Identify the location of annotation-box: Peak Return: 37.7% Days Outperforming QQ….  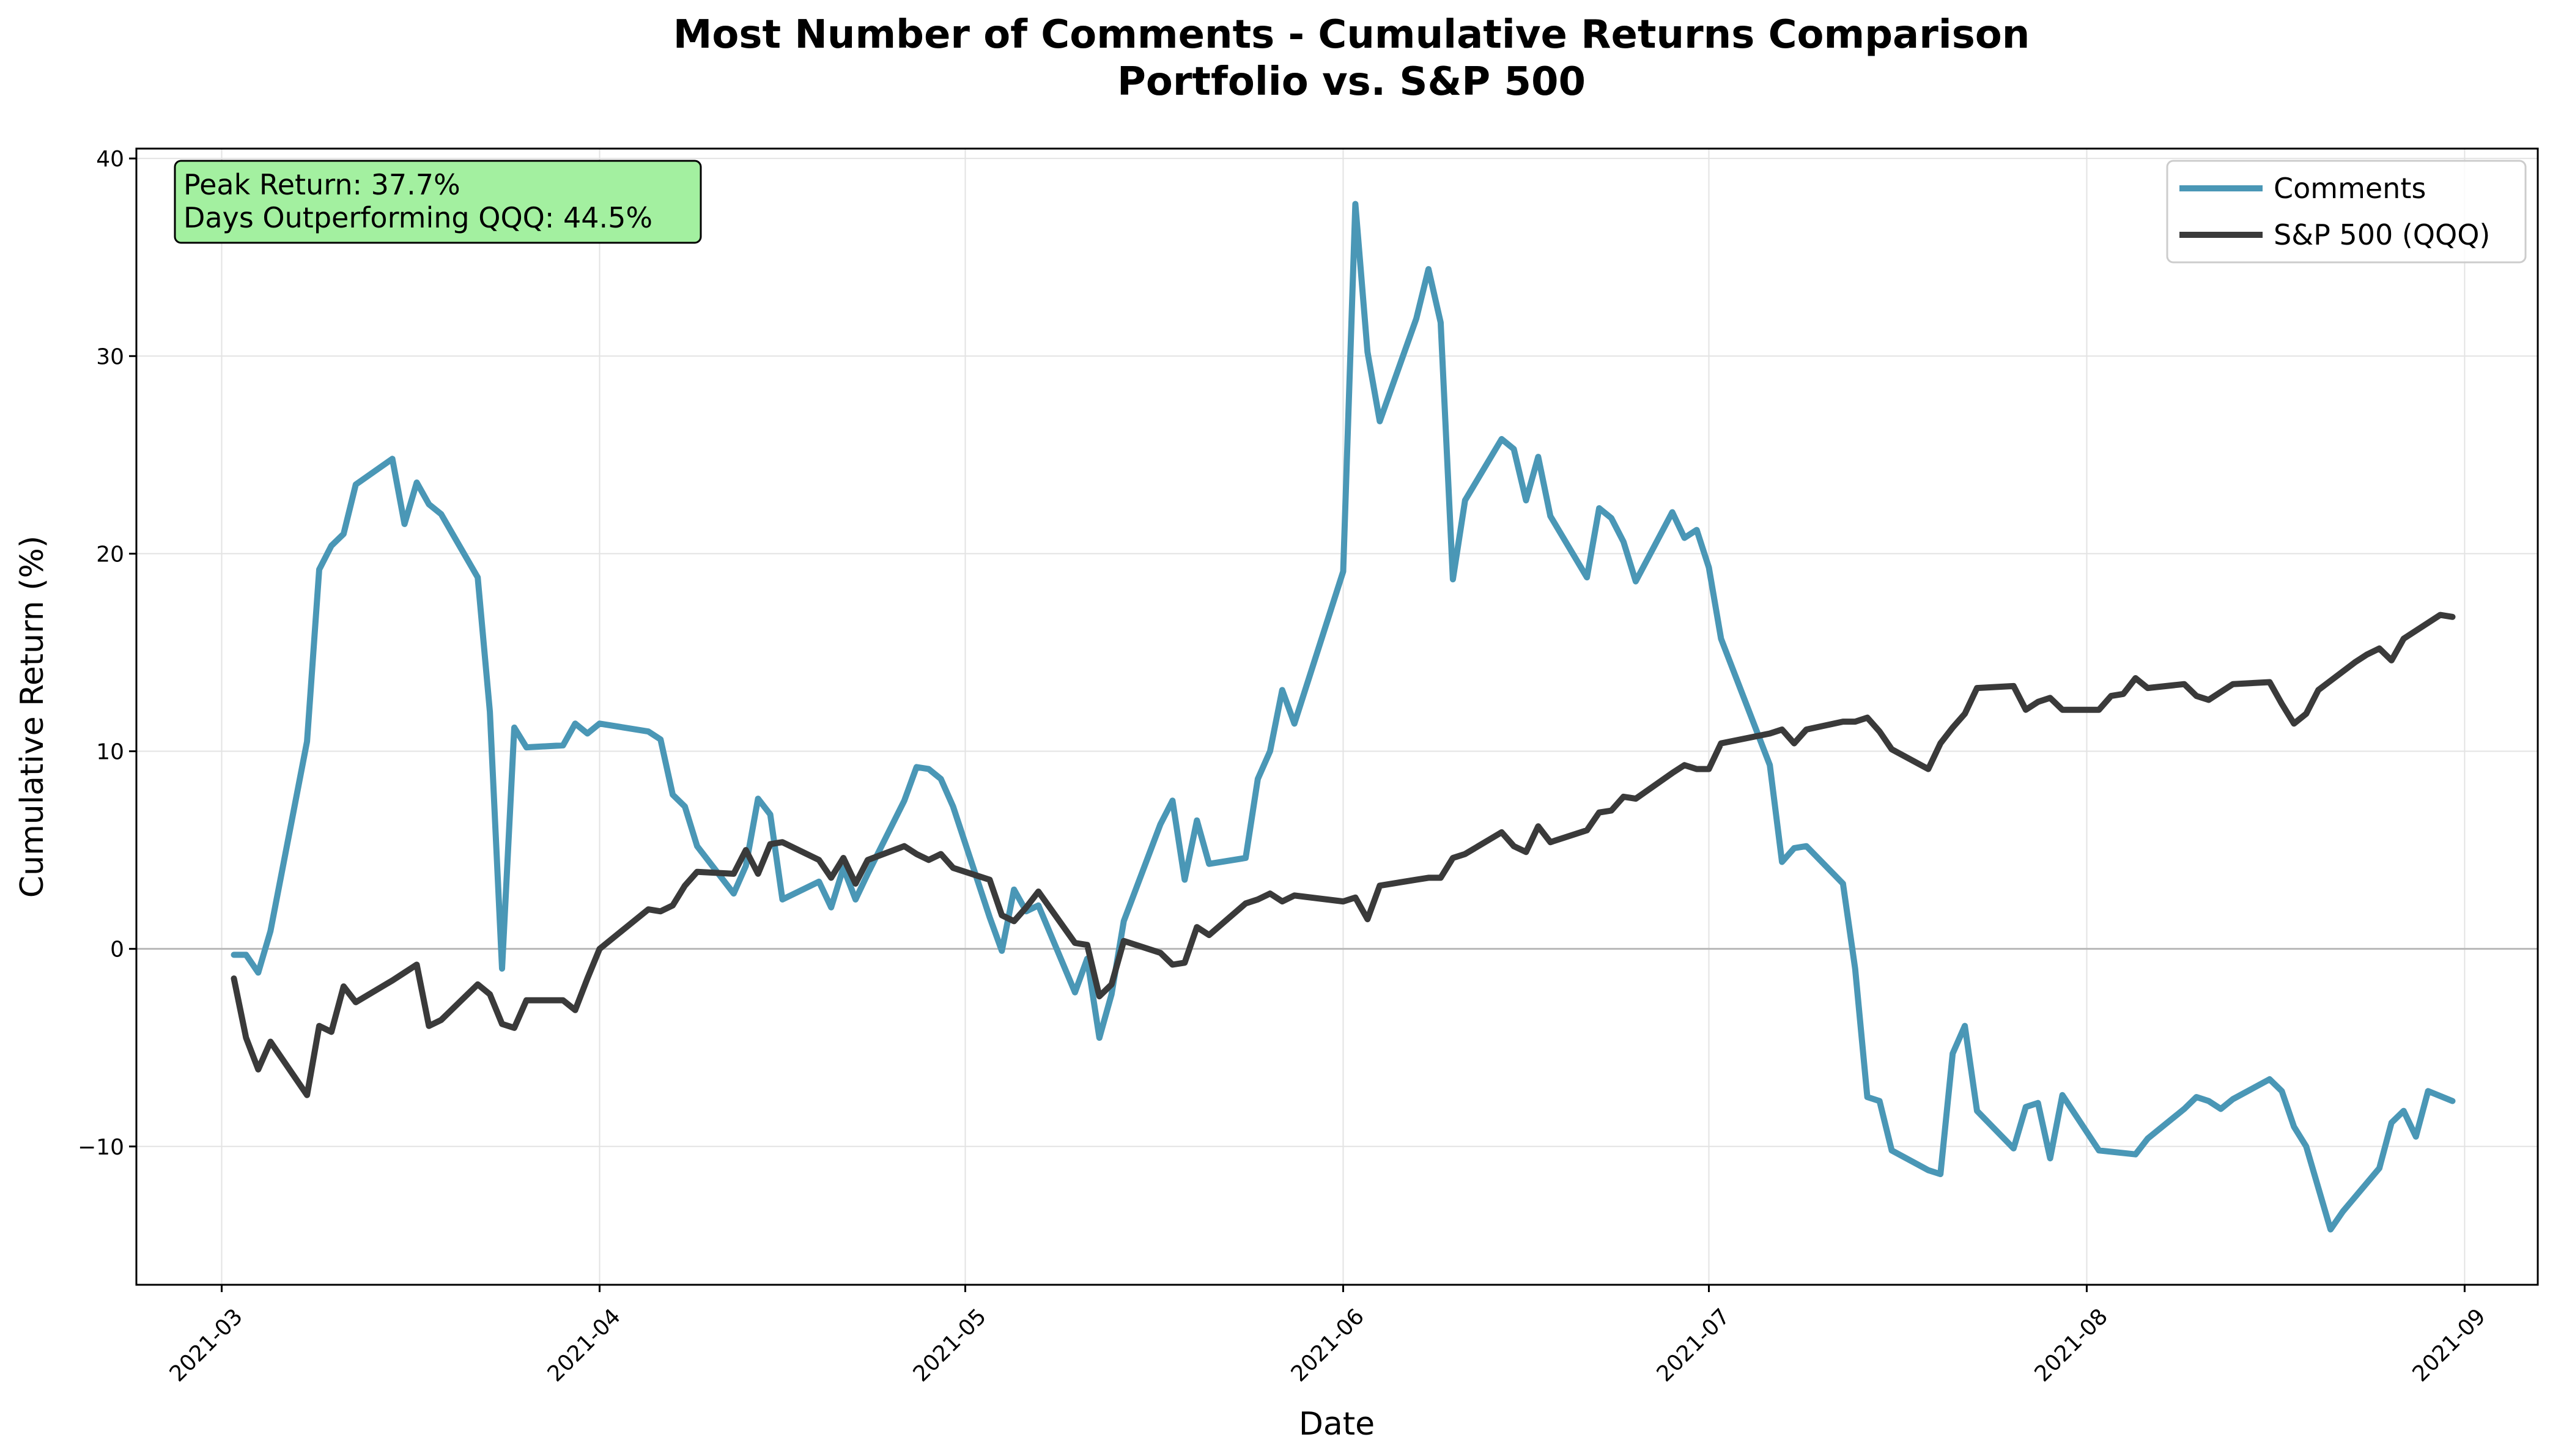
(438, 202).